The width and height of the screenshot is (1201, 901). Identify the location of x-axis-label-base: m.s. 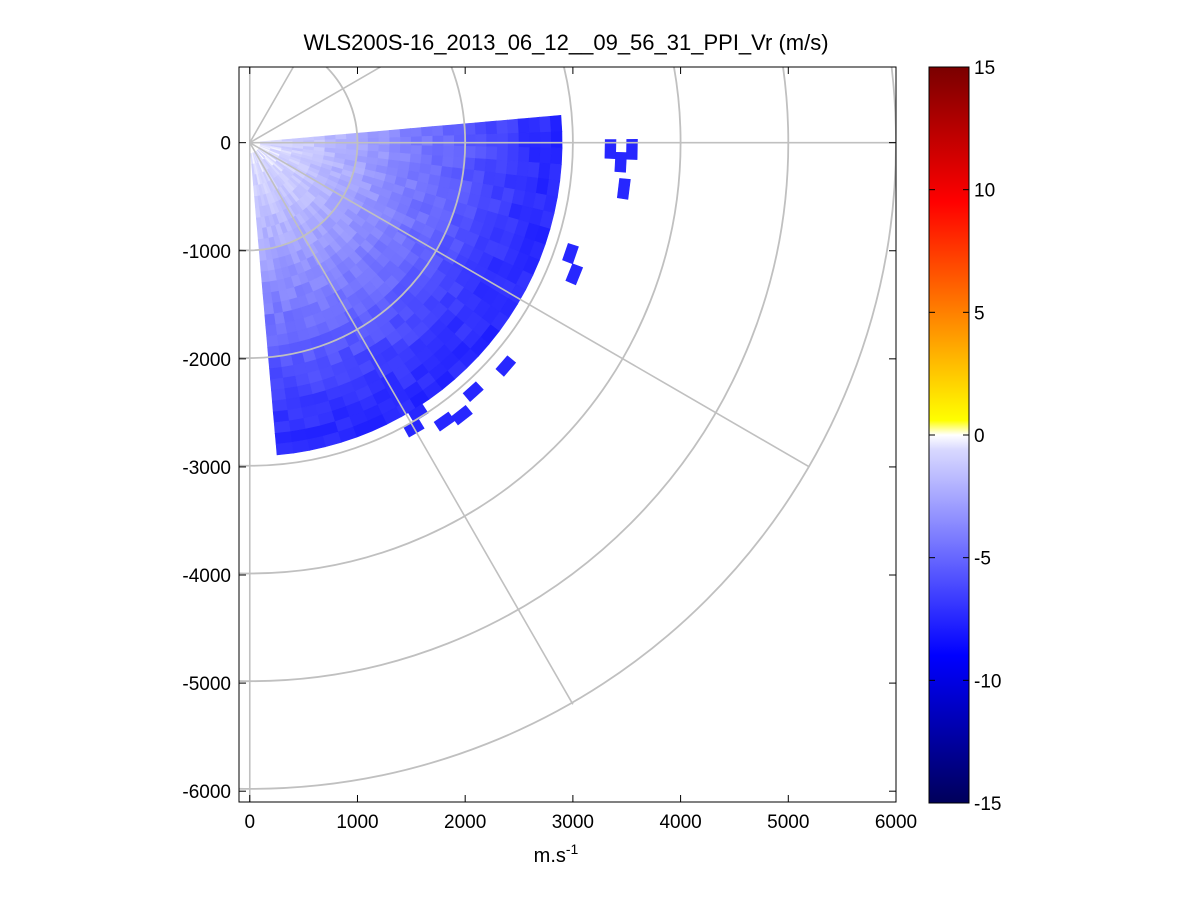
(550, 856).